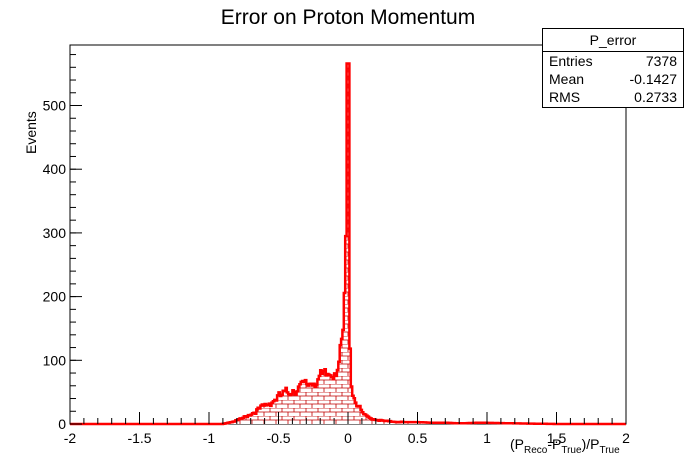 The width and height of the screenshot is (696, 472). What do you see at coordinates (55, 106) in the screenshot?
I see `y-tick-label: 500` at bounding box center [55, 106].